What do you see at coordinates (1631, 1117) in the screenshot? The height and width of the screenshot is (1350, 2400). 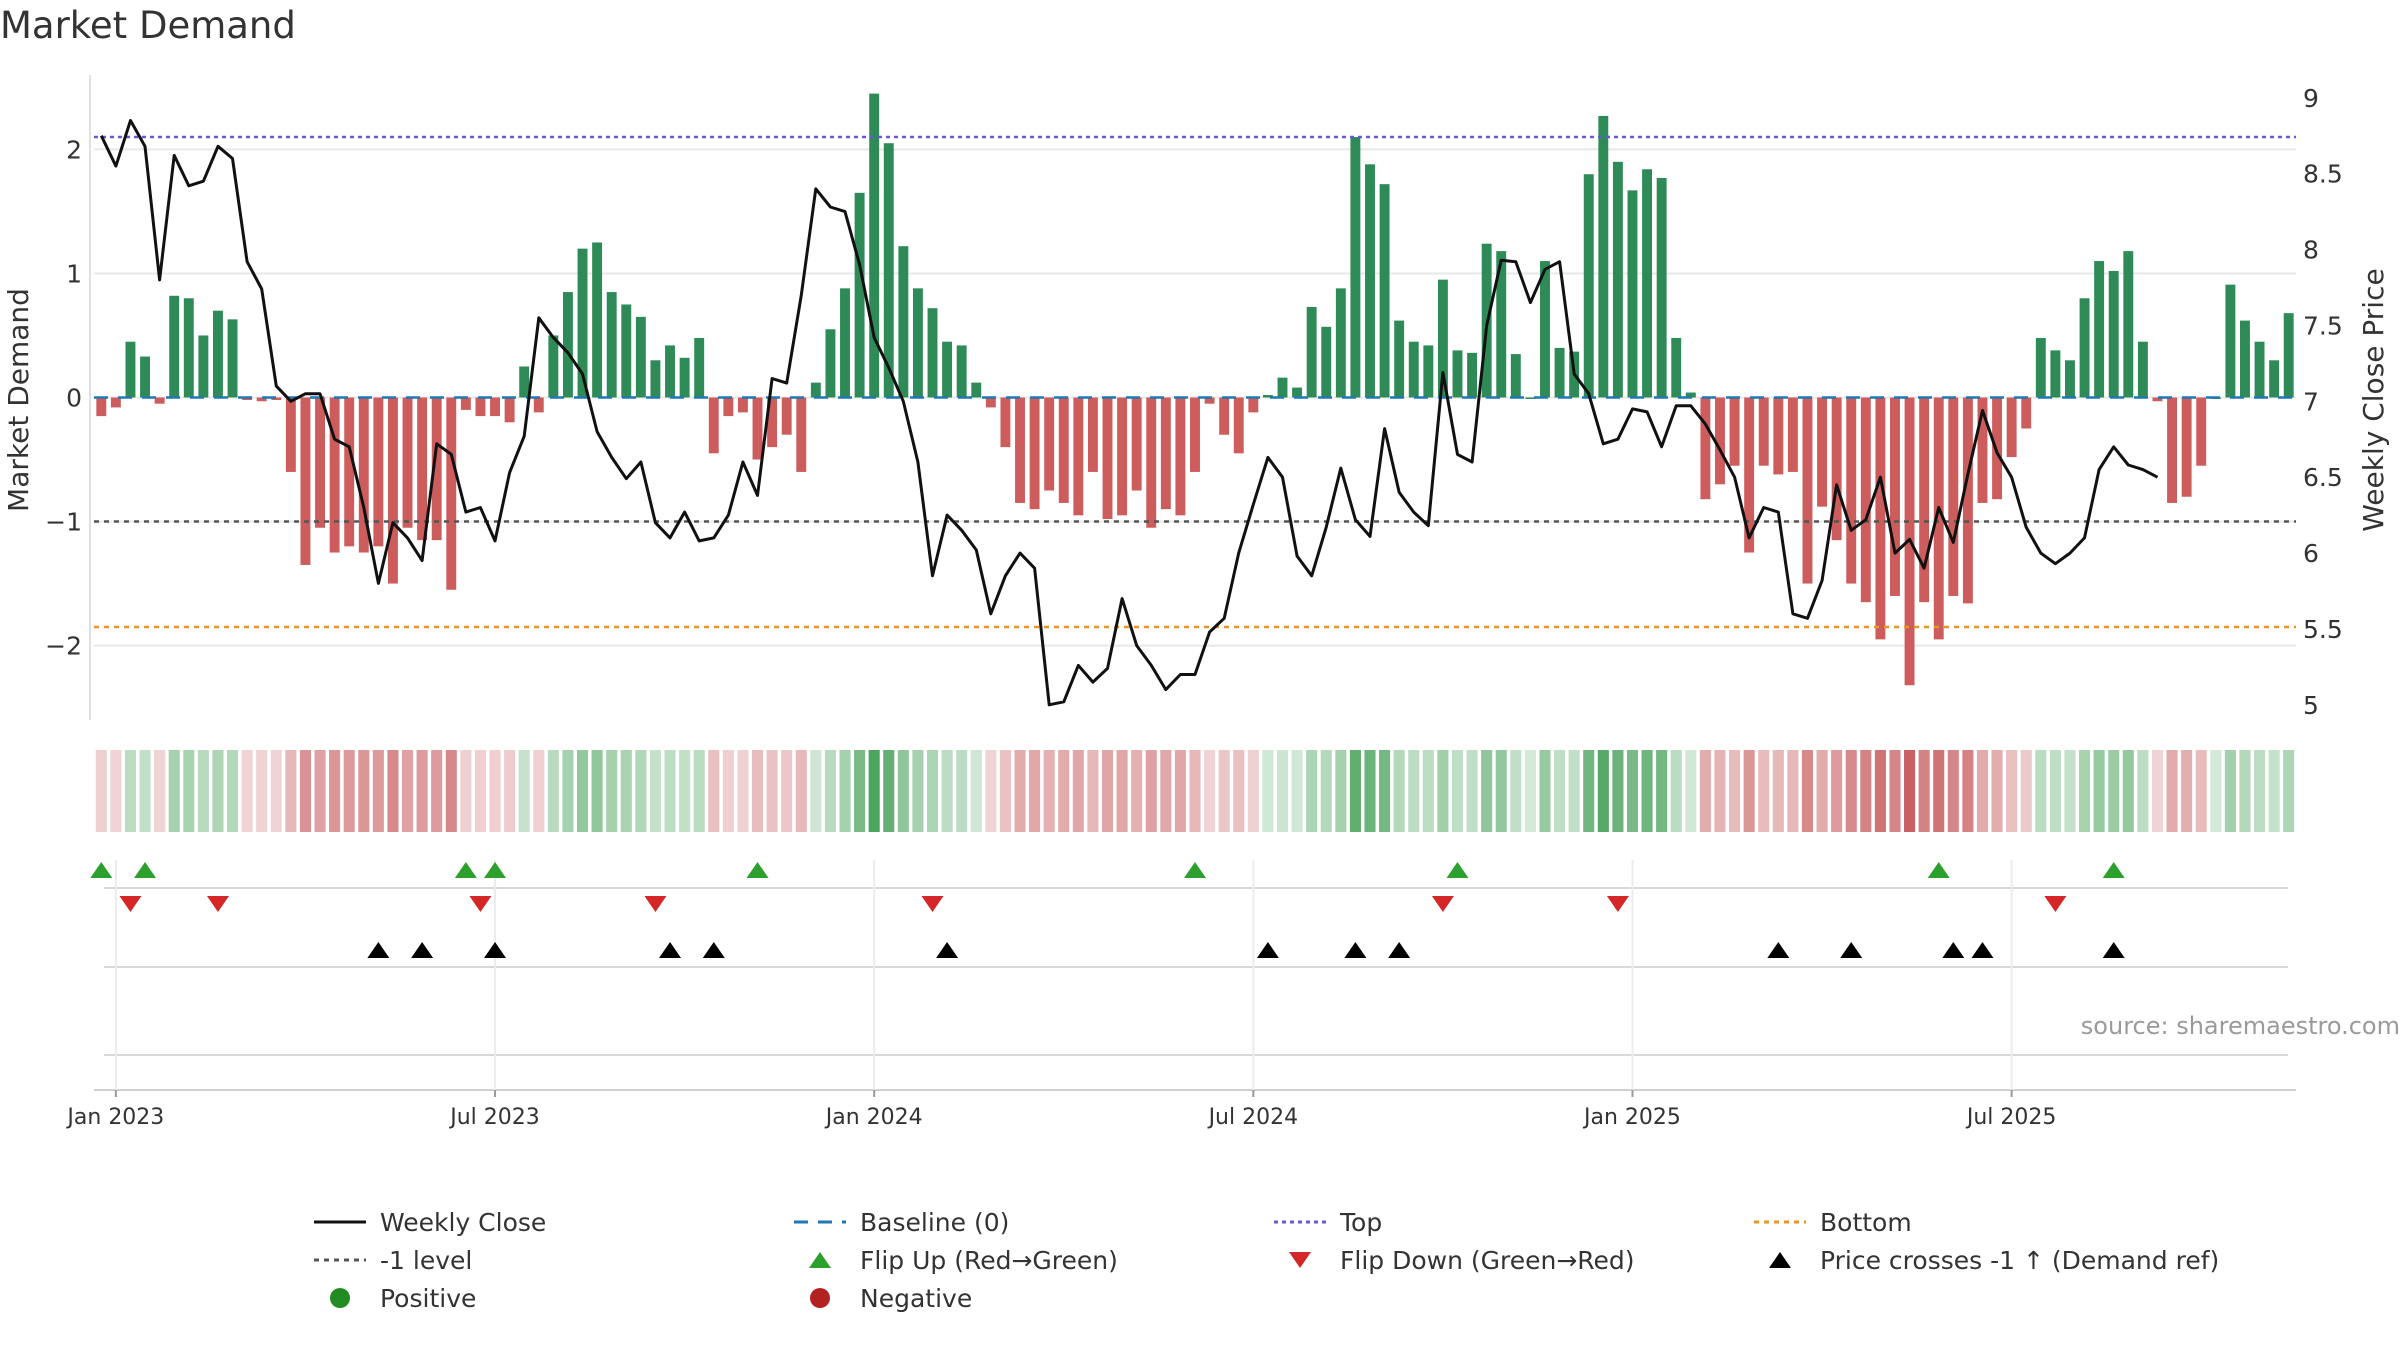 I see `x-tick-label: Jan 2025` at bounding box center [1631, 1117].